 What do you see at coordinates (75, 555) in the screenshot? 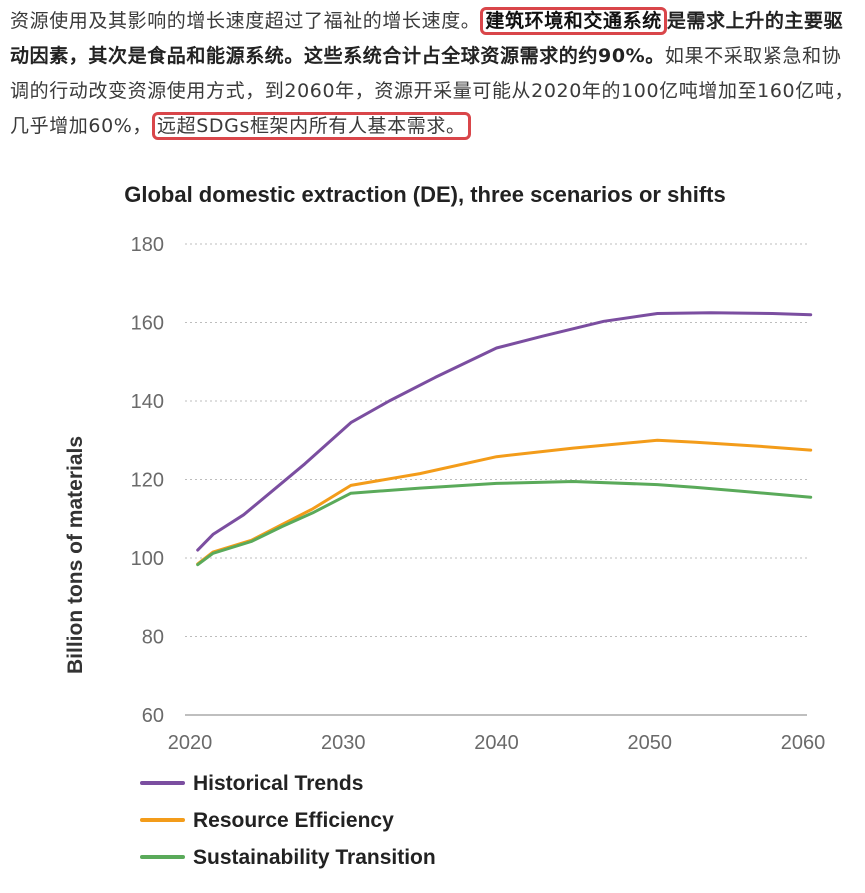
I see `y-axis-title: Billion tons of materials` at bounding box center [75, 555].